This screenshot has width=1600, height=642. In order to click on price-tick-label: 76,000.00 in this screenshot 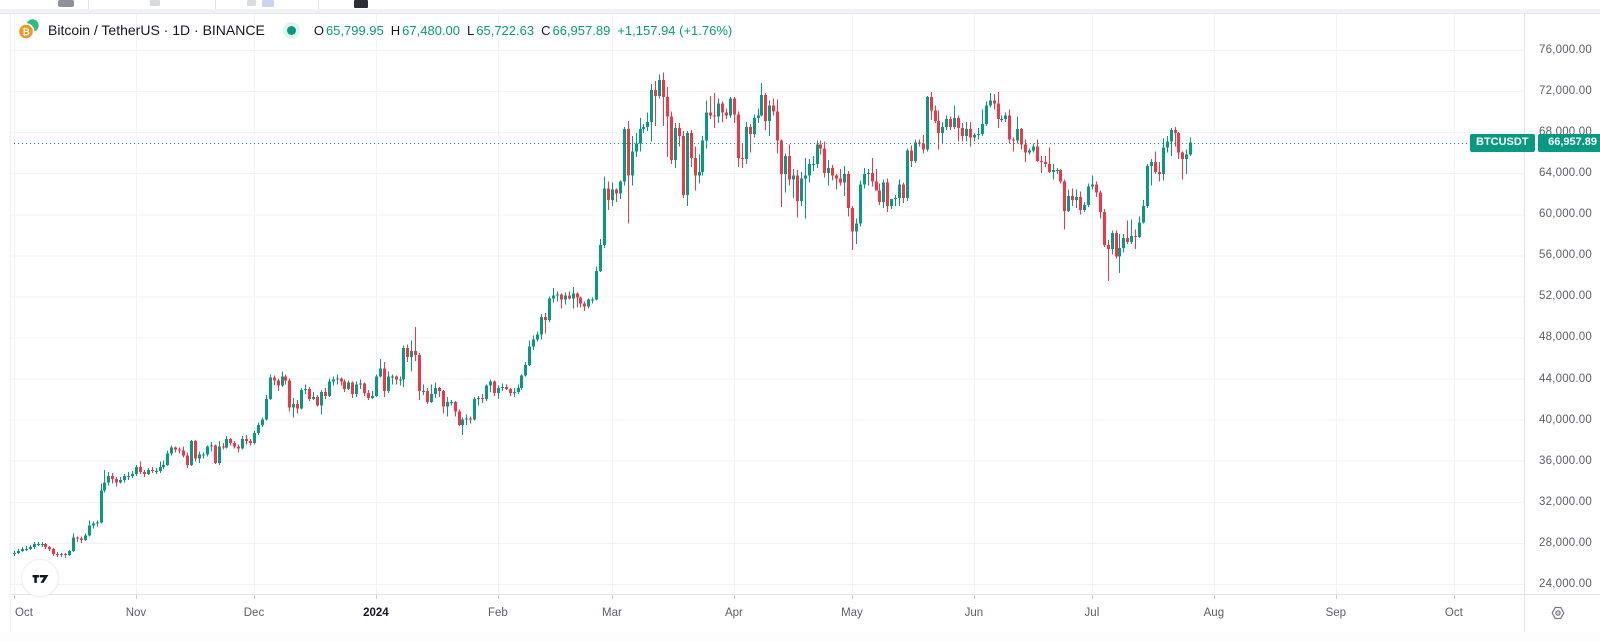, I will do `click(1565, 50)`.